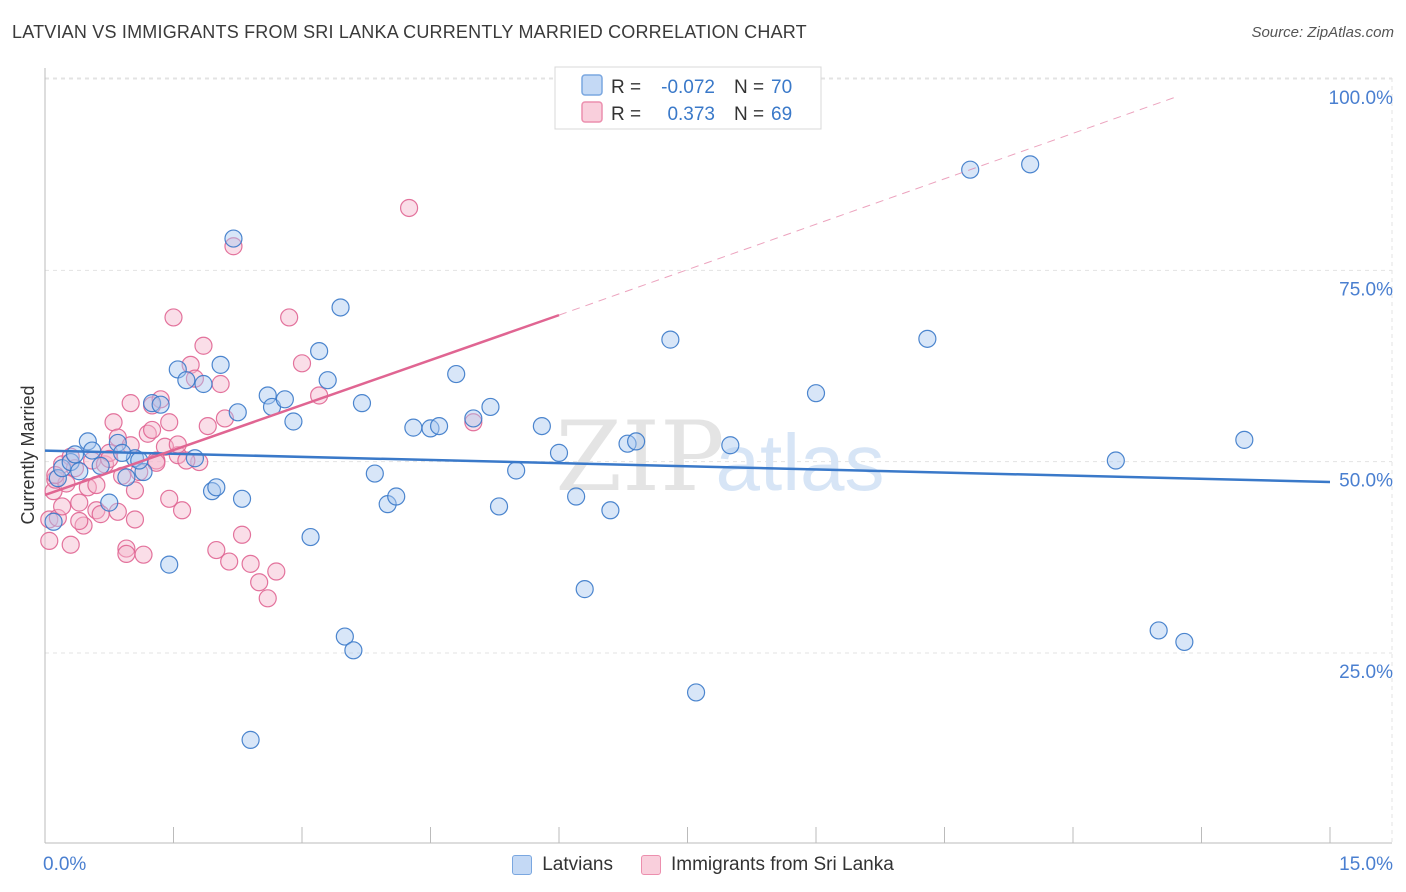  I want to click on y-tick-label: 25.0%, so click(1366, 672).